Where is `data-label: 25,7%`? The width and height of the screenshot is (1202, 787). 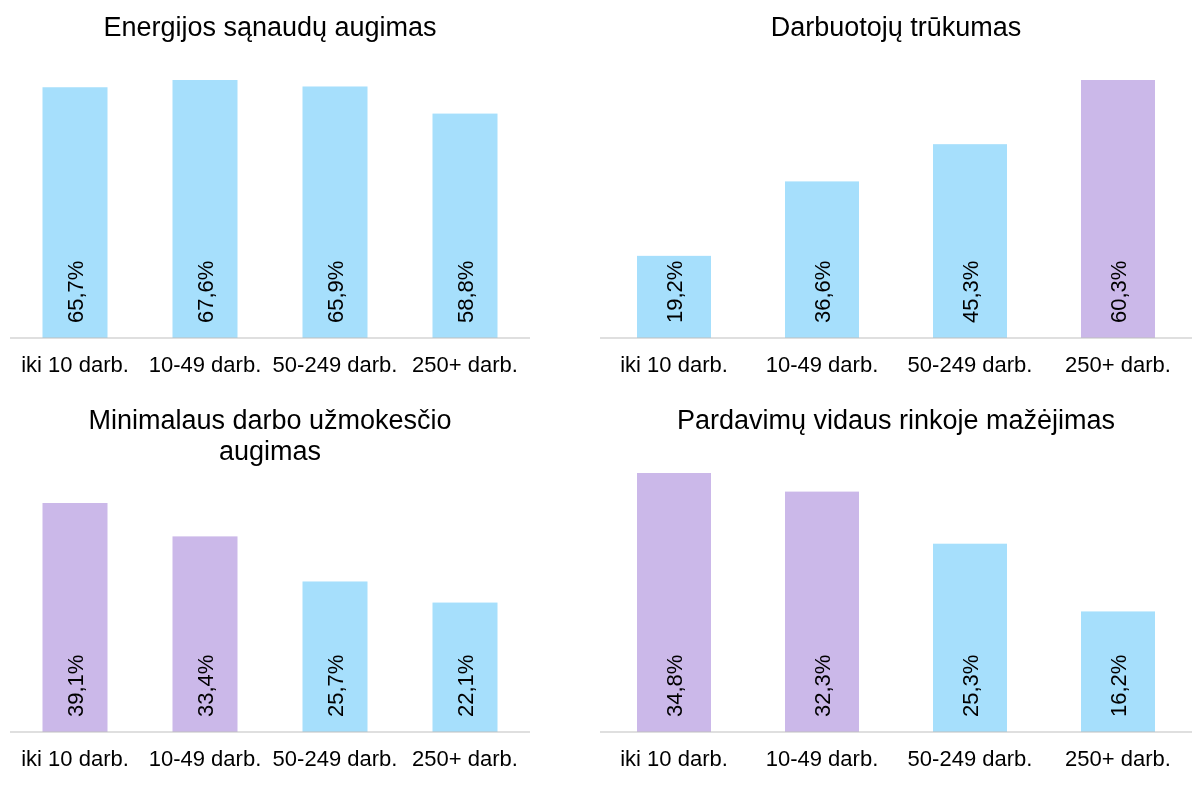 data-label: 25,7% is located at coordinates (335, 685).